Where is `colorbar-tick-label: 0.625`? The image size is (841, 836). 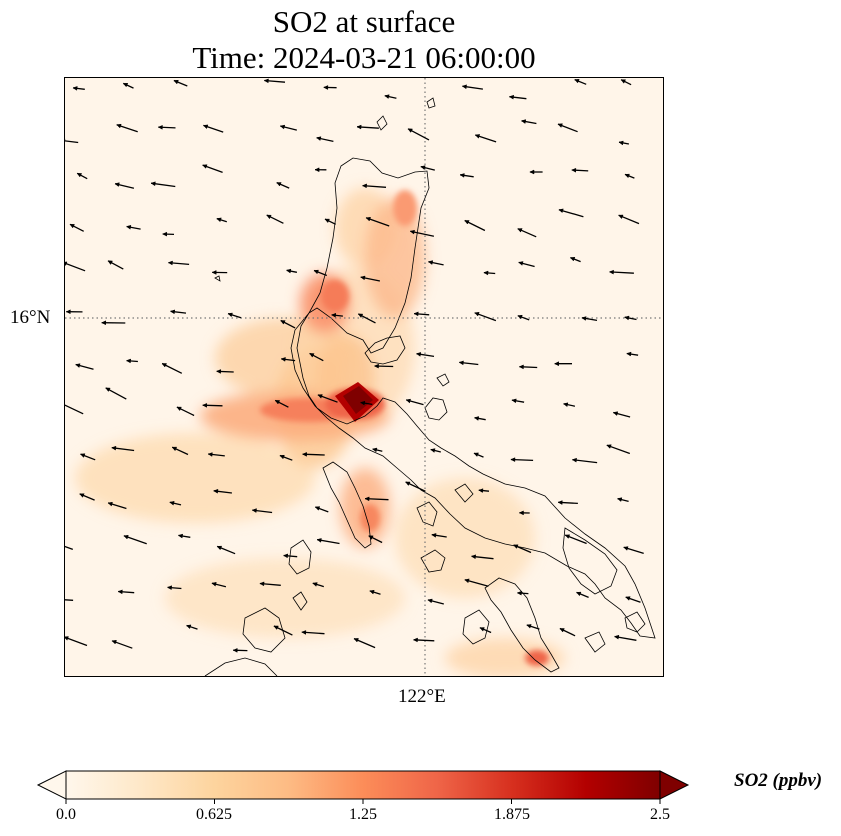
colorbar-tick-label: 0.625 is located at coordinates (214, 814).